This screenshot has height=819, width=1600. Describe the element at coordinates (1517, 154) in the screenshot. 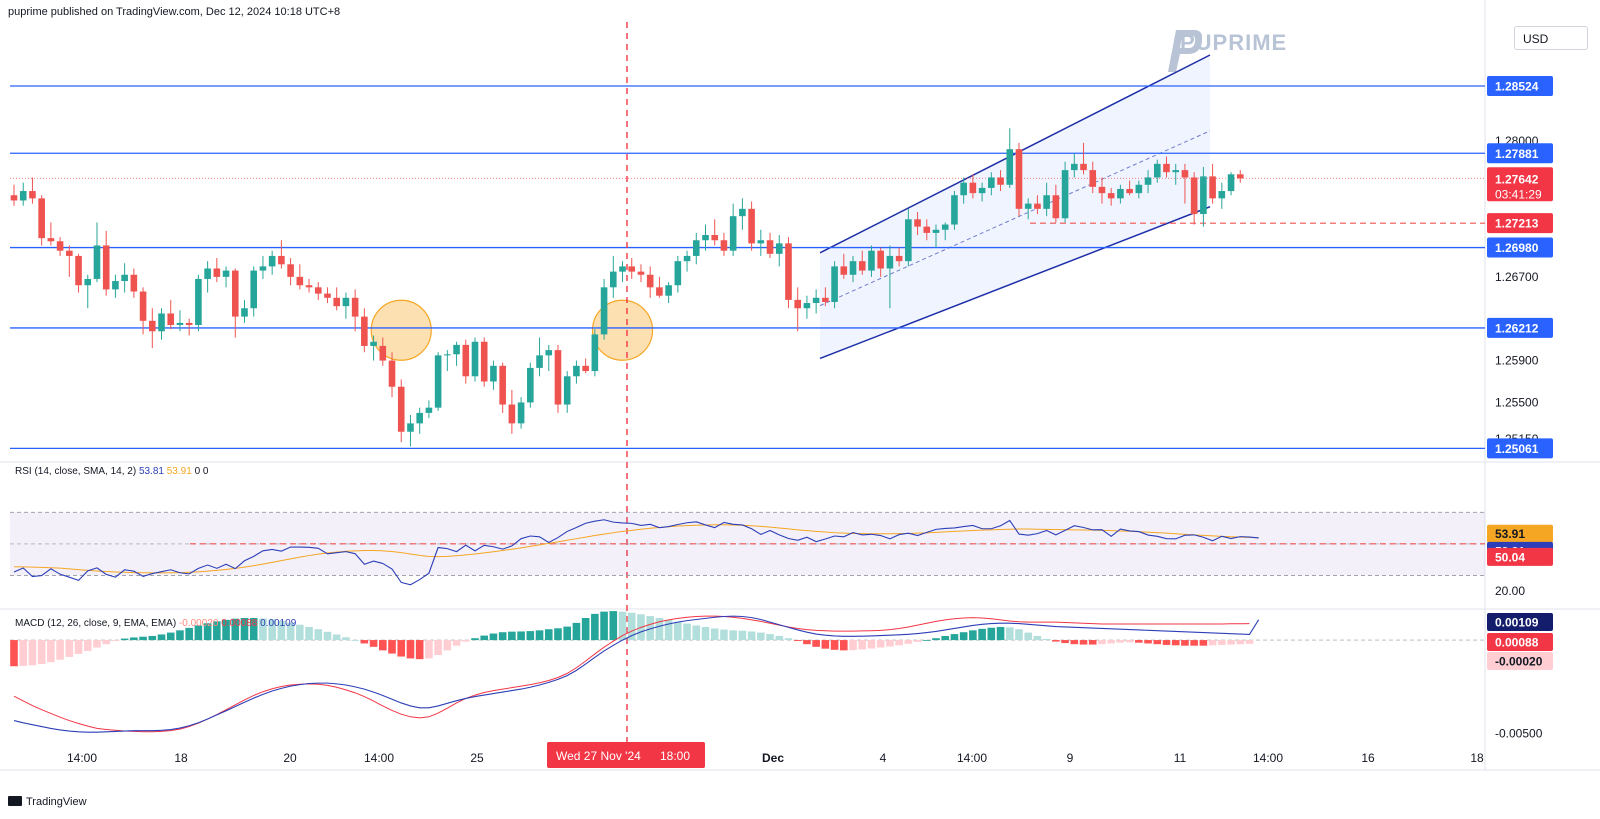

I see `level-price-label: 1.27881` at that location.